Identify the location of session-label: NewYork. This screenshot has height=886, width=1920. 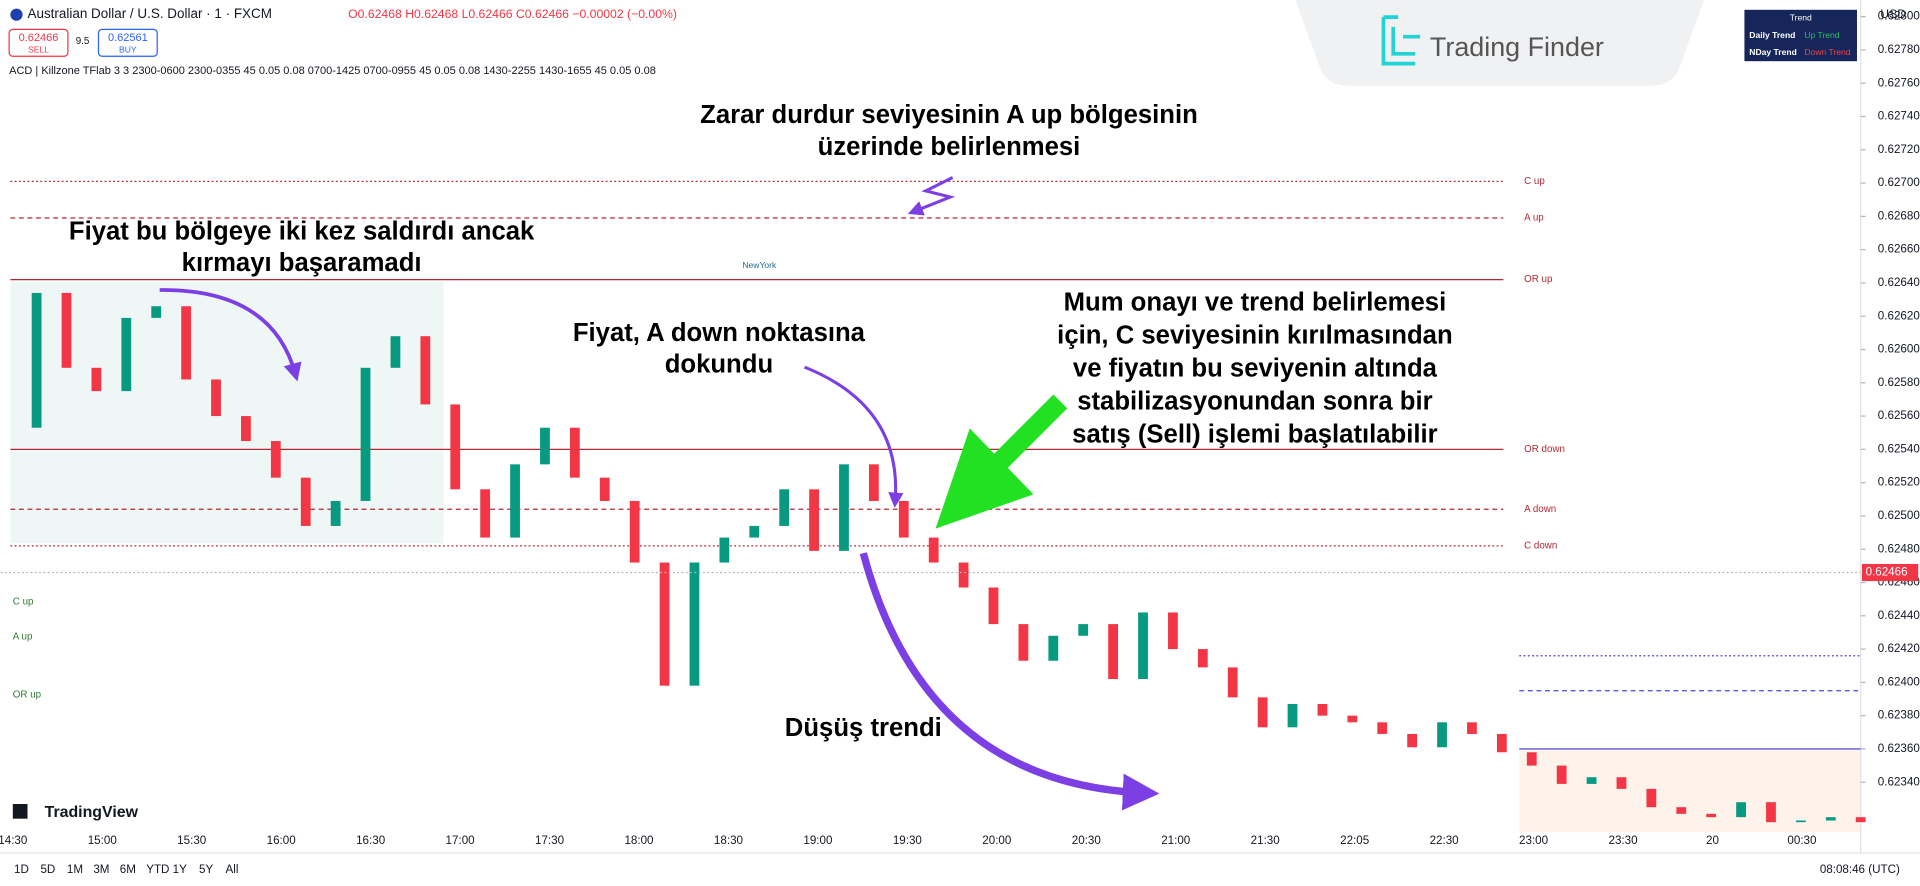
(759, 265).